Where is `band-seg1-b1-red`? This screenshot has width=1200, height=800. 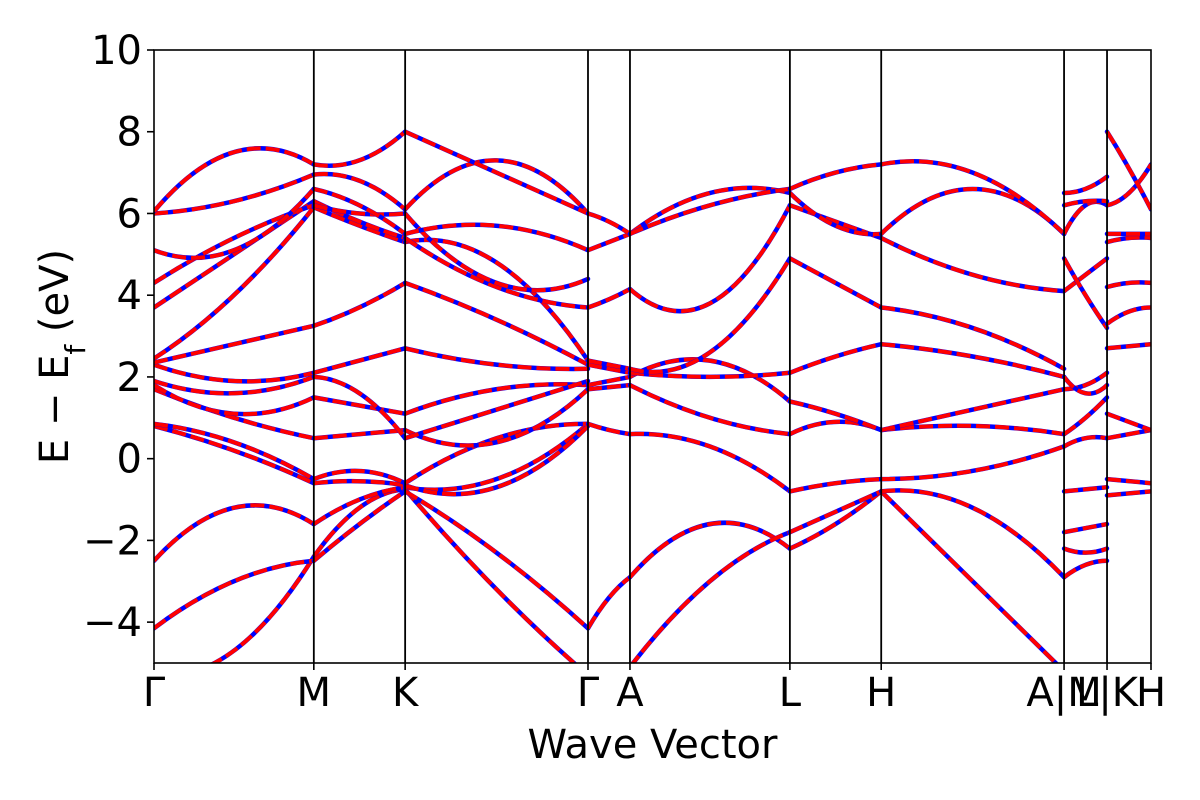 band-seg1-b1-red is located at coordinates (359, 526).